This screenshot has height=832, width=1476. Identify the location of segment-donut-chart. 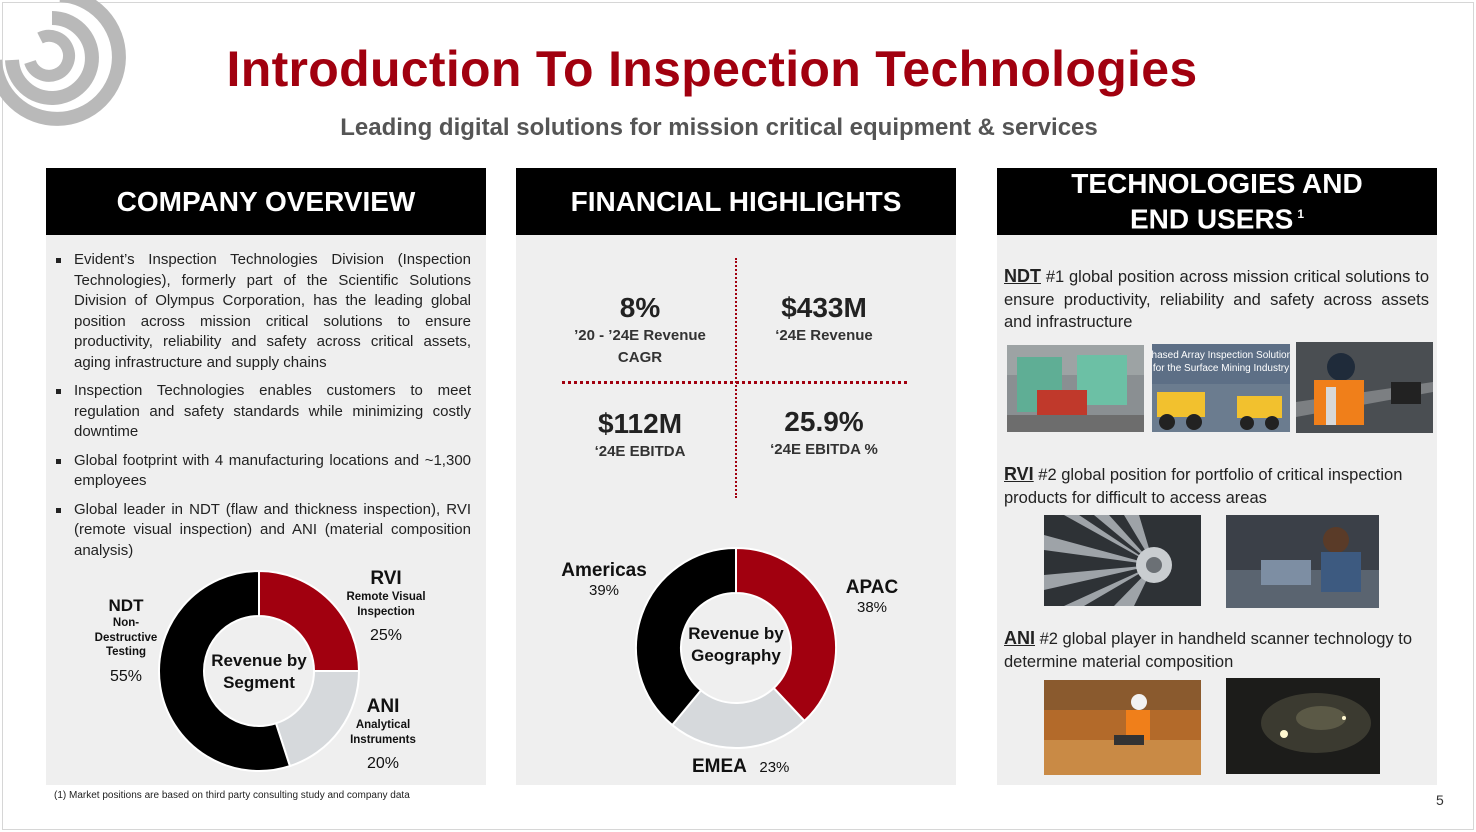
(259, 671).